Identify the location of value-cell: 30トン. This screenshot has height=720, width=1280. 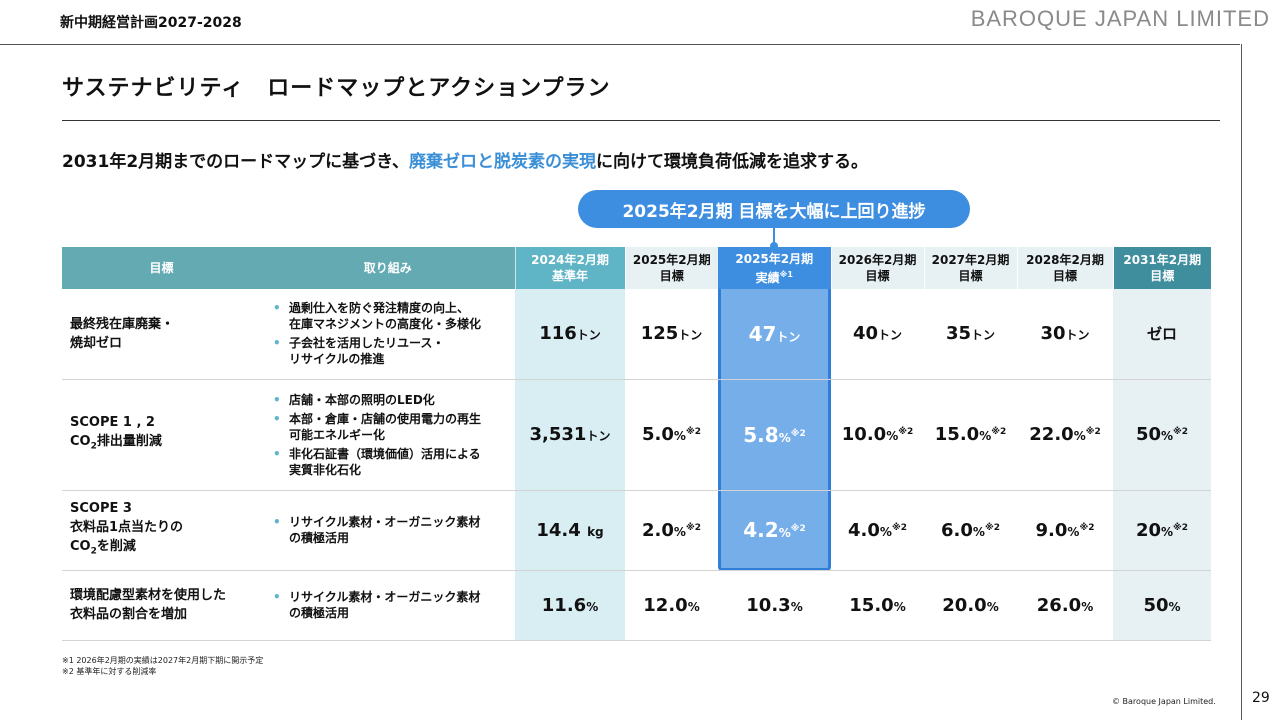
(1065, 334).